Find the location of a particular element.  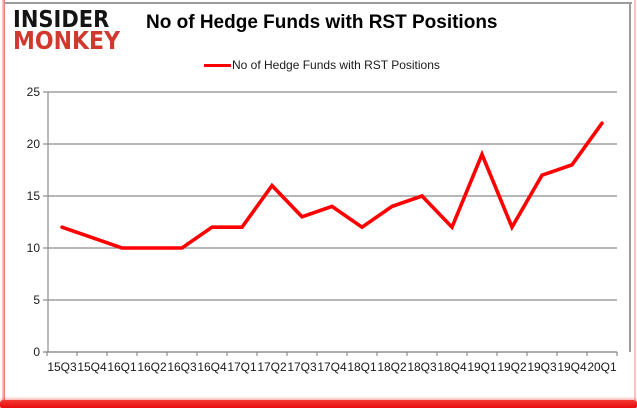

x-tick-label: 18Q1 is located at coordinates (362, 367).